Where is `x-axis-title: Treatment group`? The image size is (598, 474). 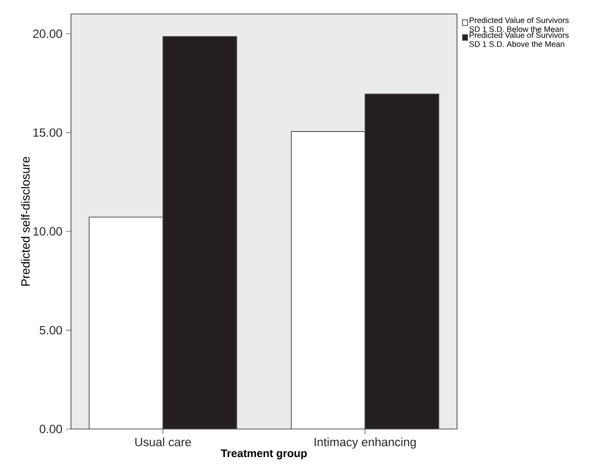
x-axis-title: Treatment group is located at coordinates (263, 455).